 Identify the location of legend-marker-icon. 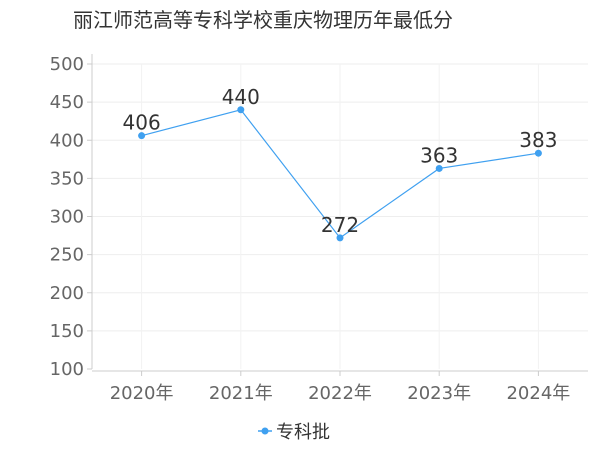
(265, 431).